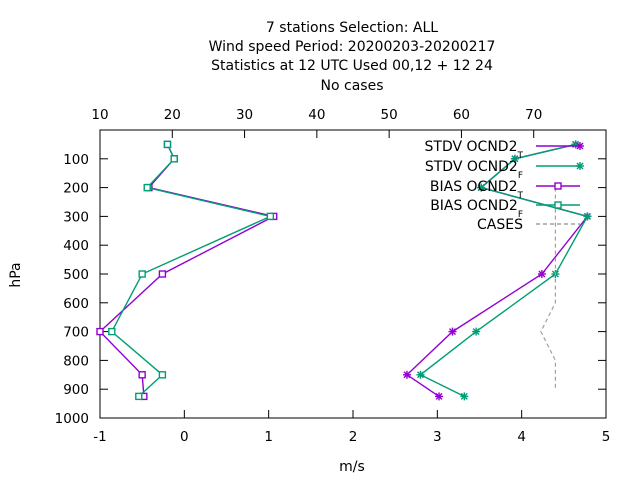 The image size is (640, 480). I want to click on legend-label: STDV OCND2F, so click(474, 170).